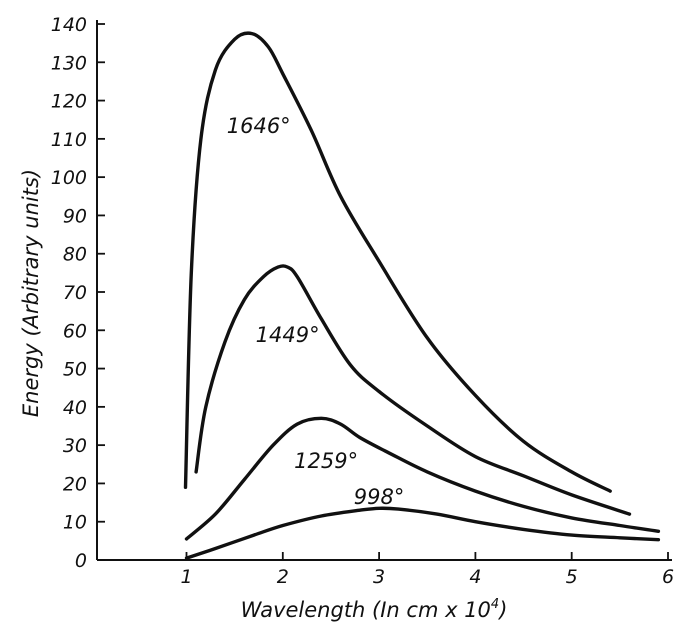 The image size is (691, 623). Describe the element at coordinates (69, 102) in the screenshot. I see `y-tick-label: 120` at that location.